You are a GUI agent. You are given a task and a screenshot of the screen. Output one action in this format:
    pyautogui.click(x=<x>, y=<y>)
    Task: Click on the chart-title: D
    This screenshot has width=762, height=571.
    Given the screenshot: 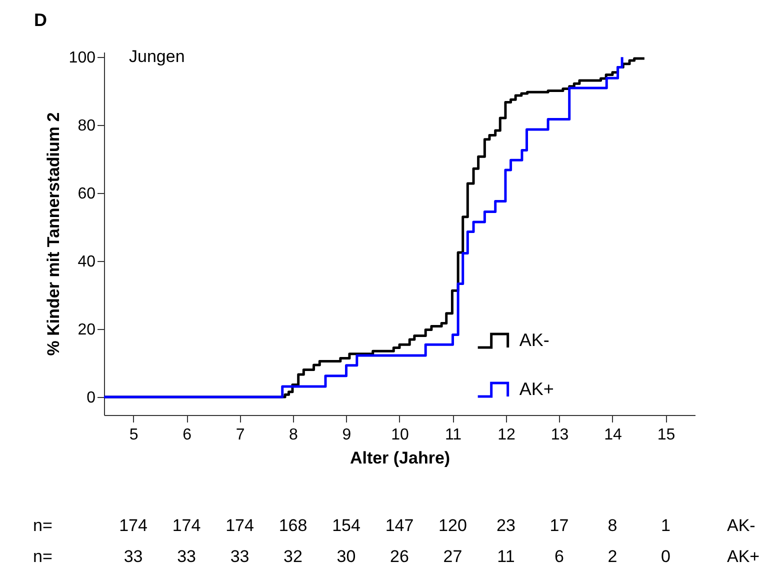 What is the action you would take?
    pyautogui.click(x=40, y=20)
    